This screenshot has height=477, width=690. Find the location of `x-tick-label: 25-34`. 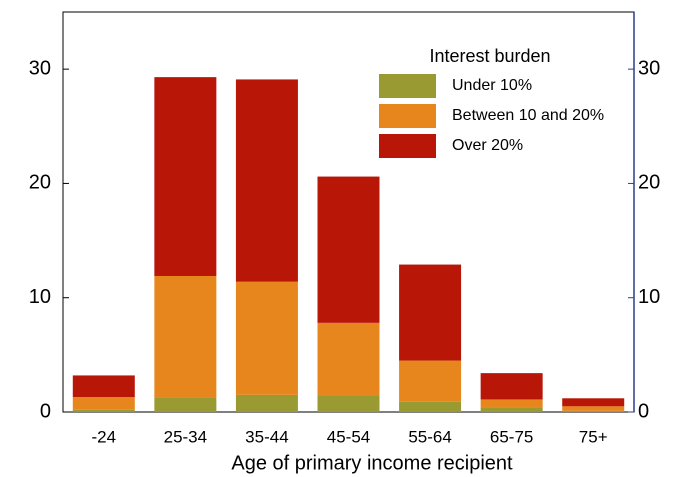

x-tick-label: 25-34 is located at coordinates (185, 436).